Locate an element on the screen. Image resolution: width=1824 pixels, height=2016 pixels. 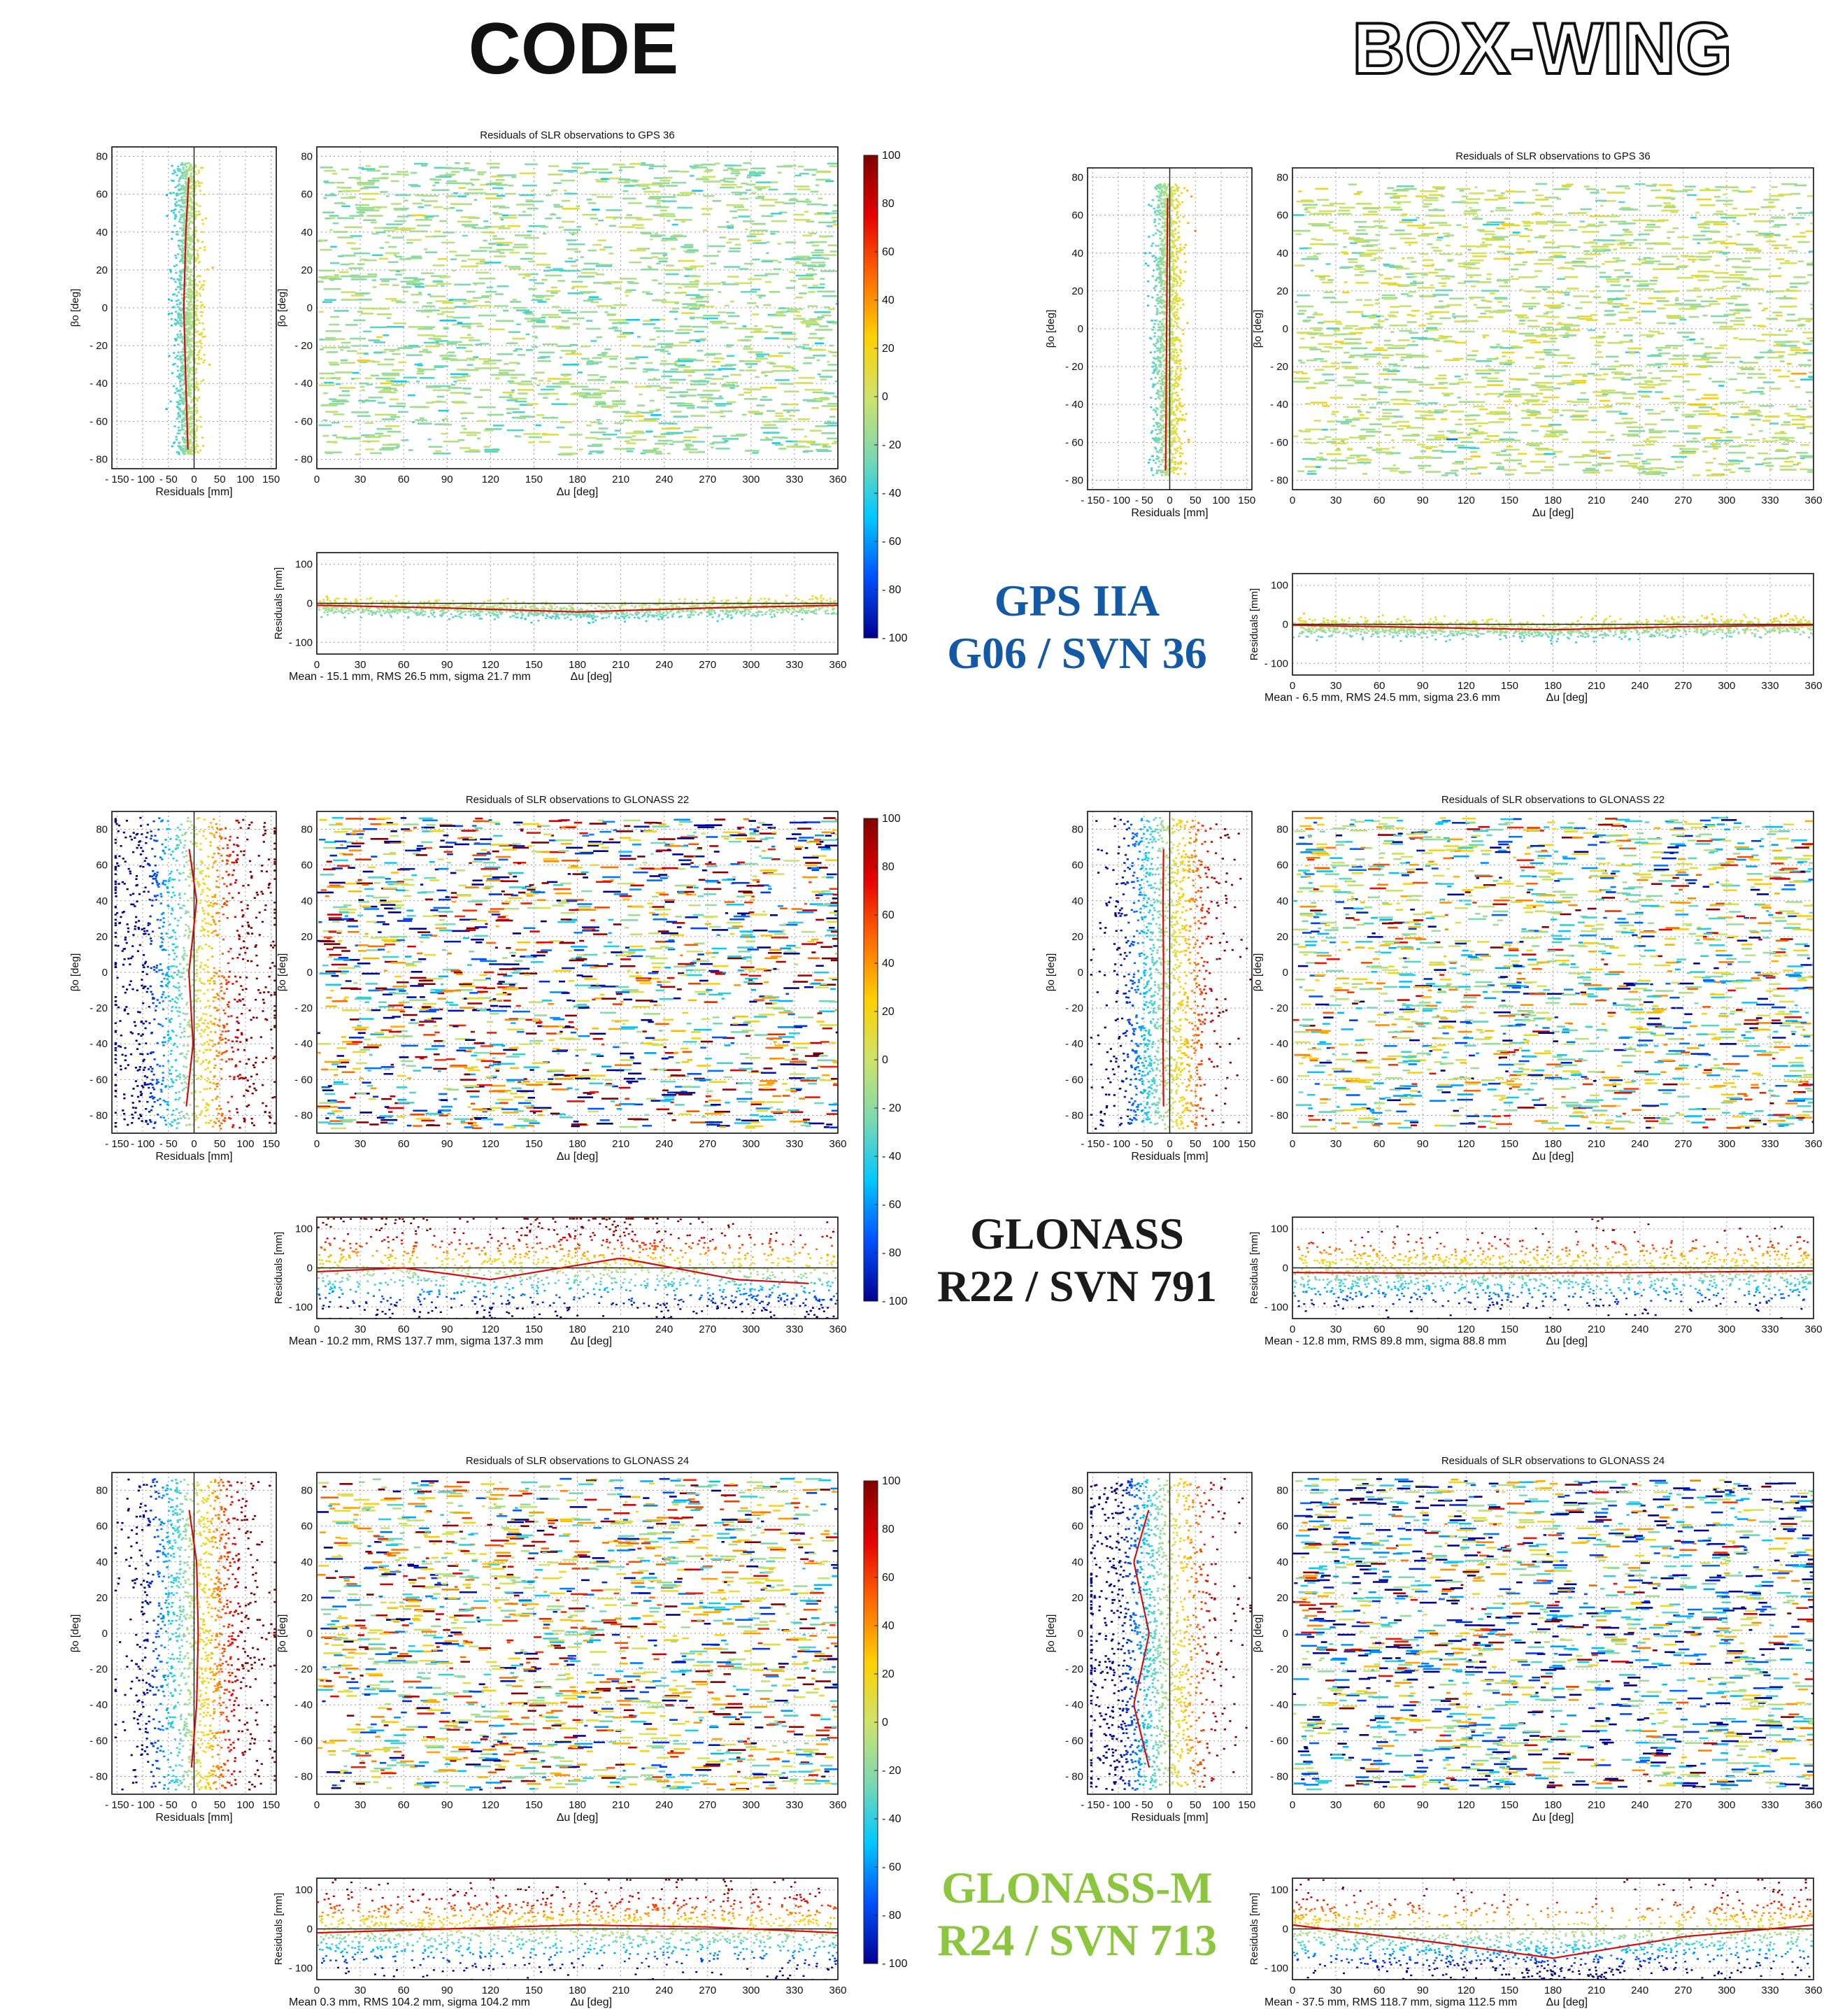
tick-label: - 80 is located at coordinates (1279, 480).